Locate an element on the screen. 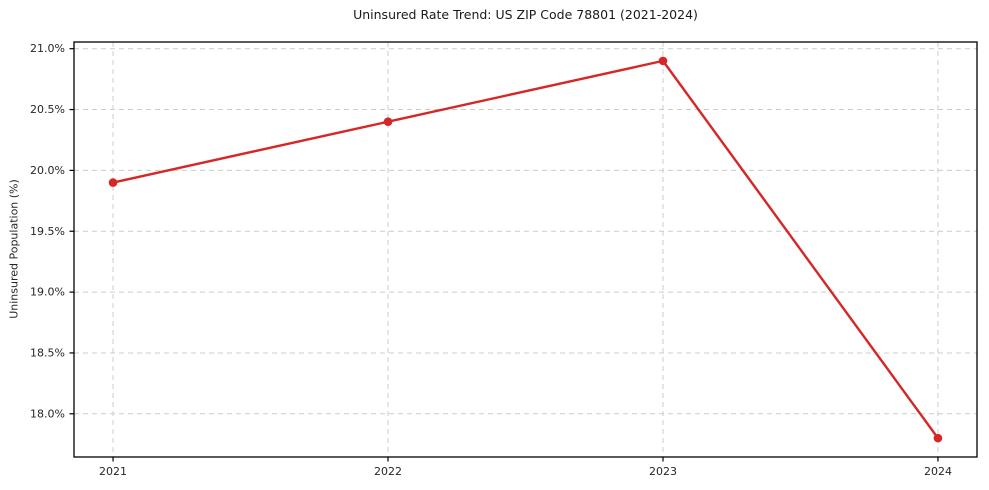 This screenshot has width=989, height=490. y-tick-label: 21.0% is located at coordinates (47, 48).